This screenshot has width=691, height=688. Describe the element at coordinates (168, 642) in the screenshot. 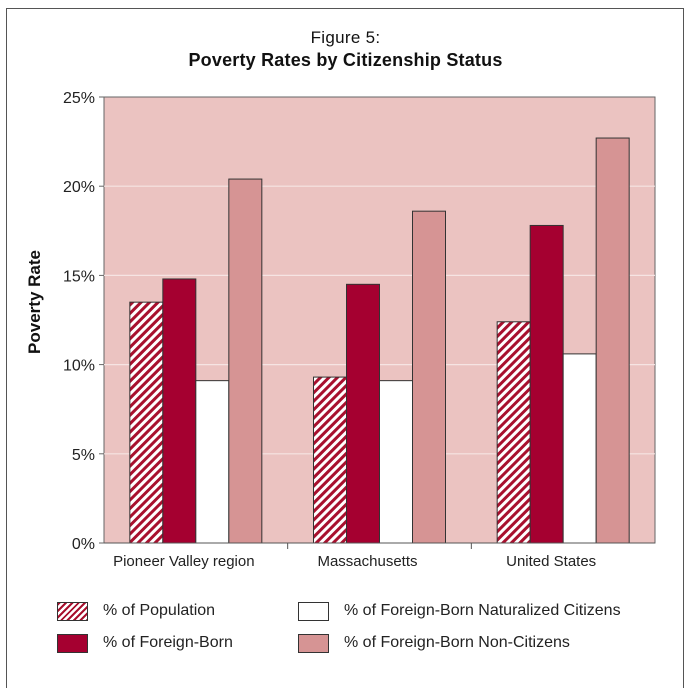

I see `legend-label: % of Foreign-Born` at that location.